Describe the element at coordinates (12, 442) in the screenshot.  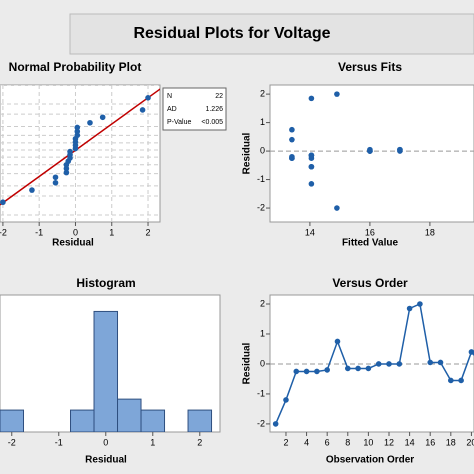
I see `x-tick-label: -2` at that location.